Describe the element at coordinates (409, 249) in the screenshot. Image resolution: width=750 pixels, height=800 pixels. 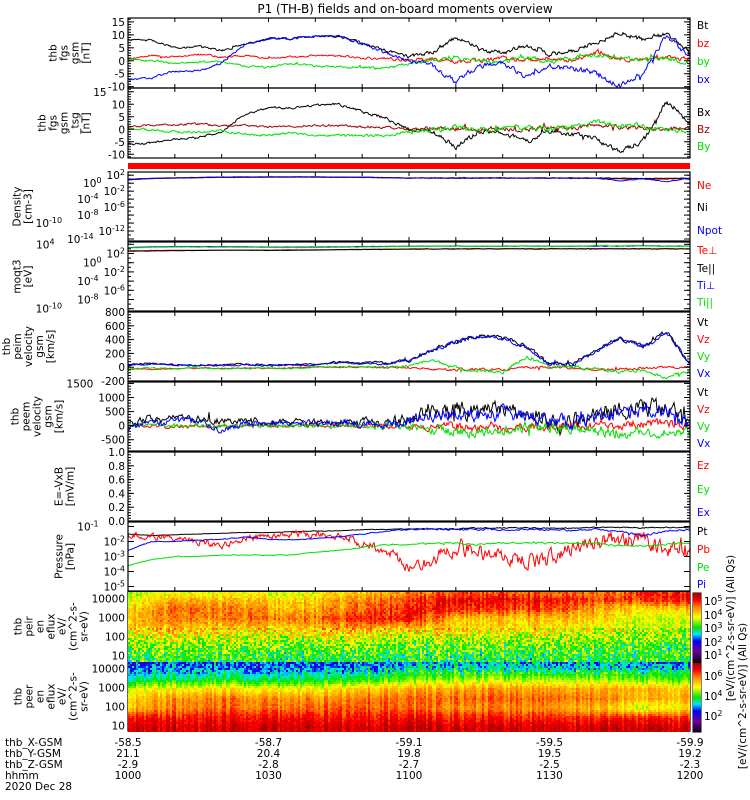
I see `series-line-te` at that location.